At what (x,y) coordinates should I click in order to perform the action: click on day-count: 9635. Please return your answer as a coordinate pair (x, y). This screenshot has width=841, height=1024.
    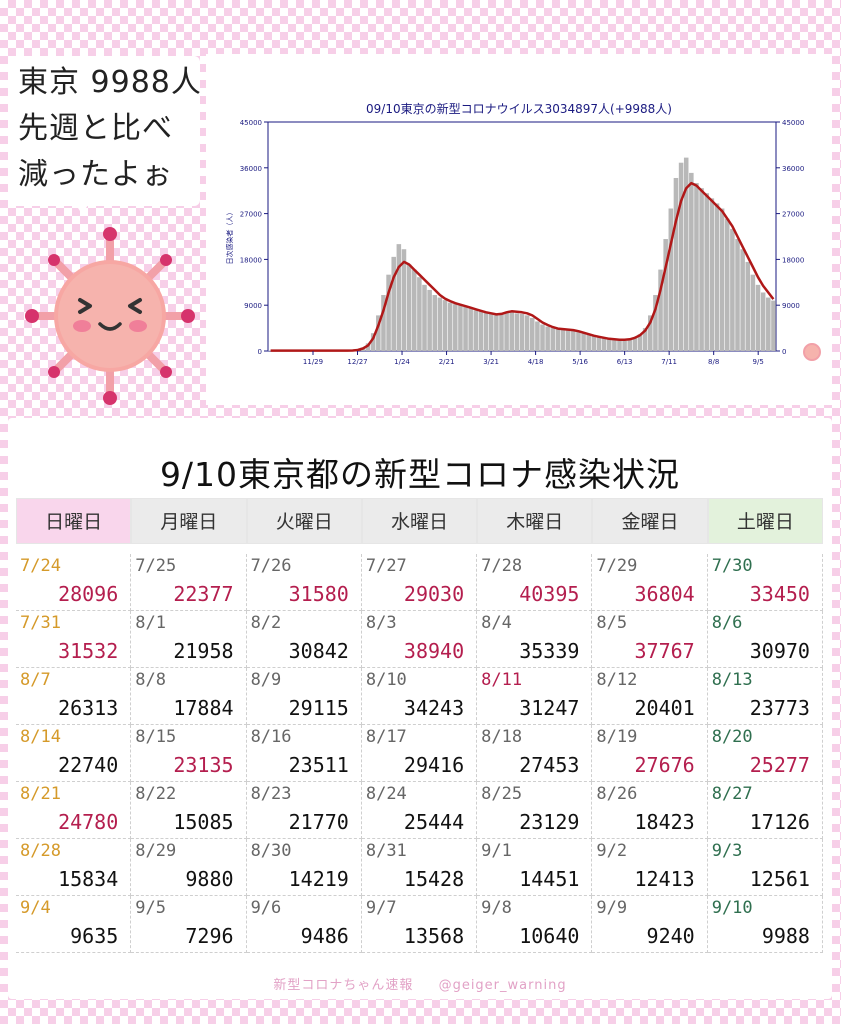
    Looking at the image, I should click on (94, 936).